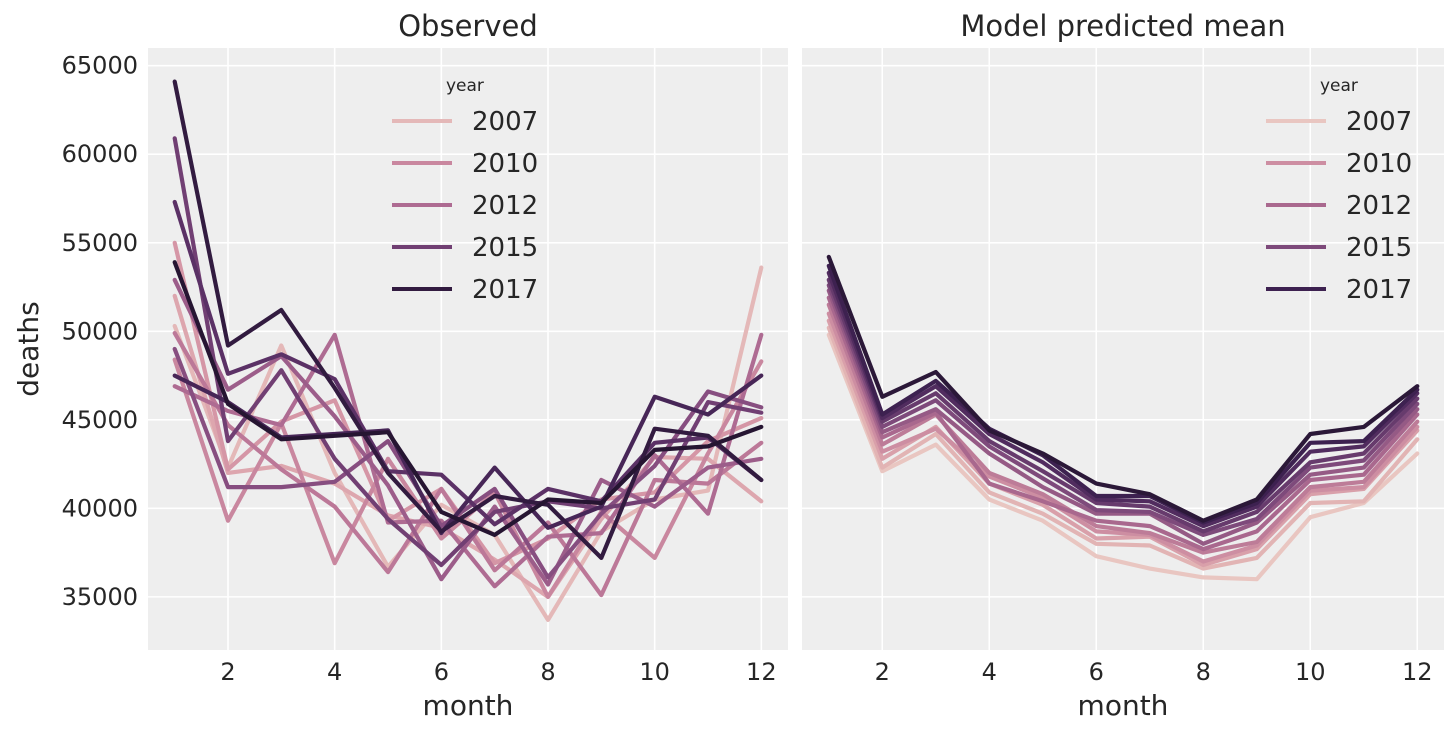 This screenshot has width=1456, height=736. I want to click on predicted-x-ticks: 2 4 6 8 10 12, so click(1154, 672).